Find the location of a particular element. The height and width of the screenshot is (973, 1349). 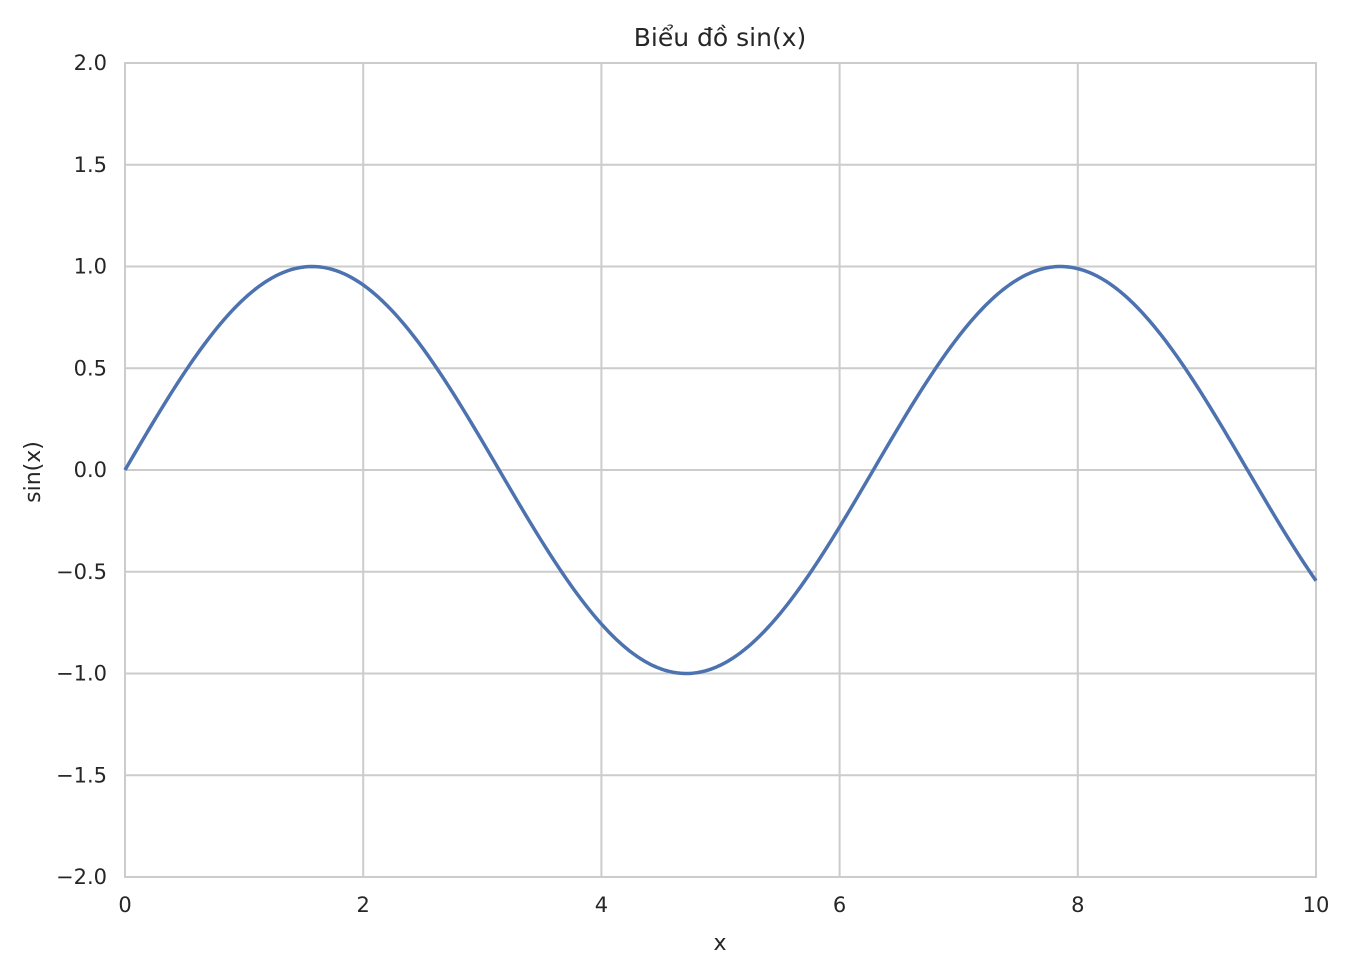

x-tick-label: 10 is located at coordinates (1316, 905).